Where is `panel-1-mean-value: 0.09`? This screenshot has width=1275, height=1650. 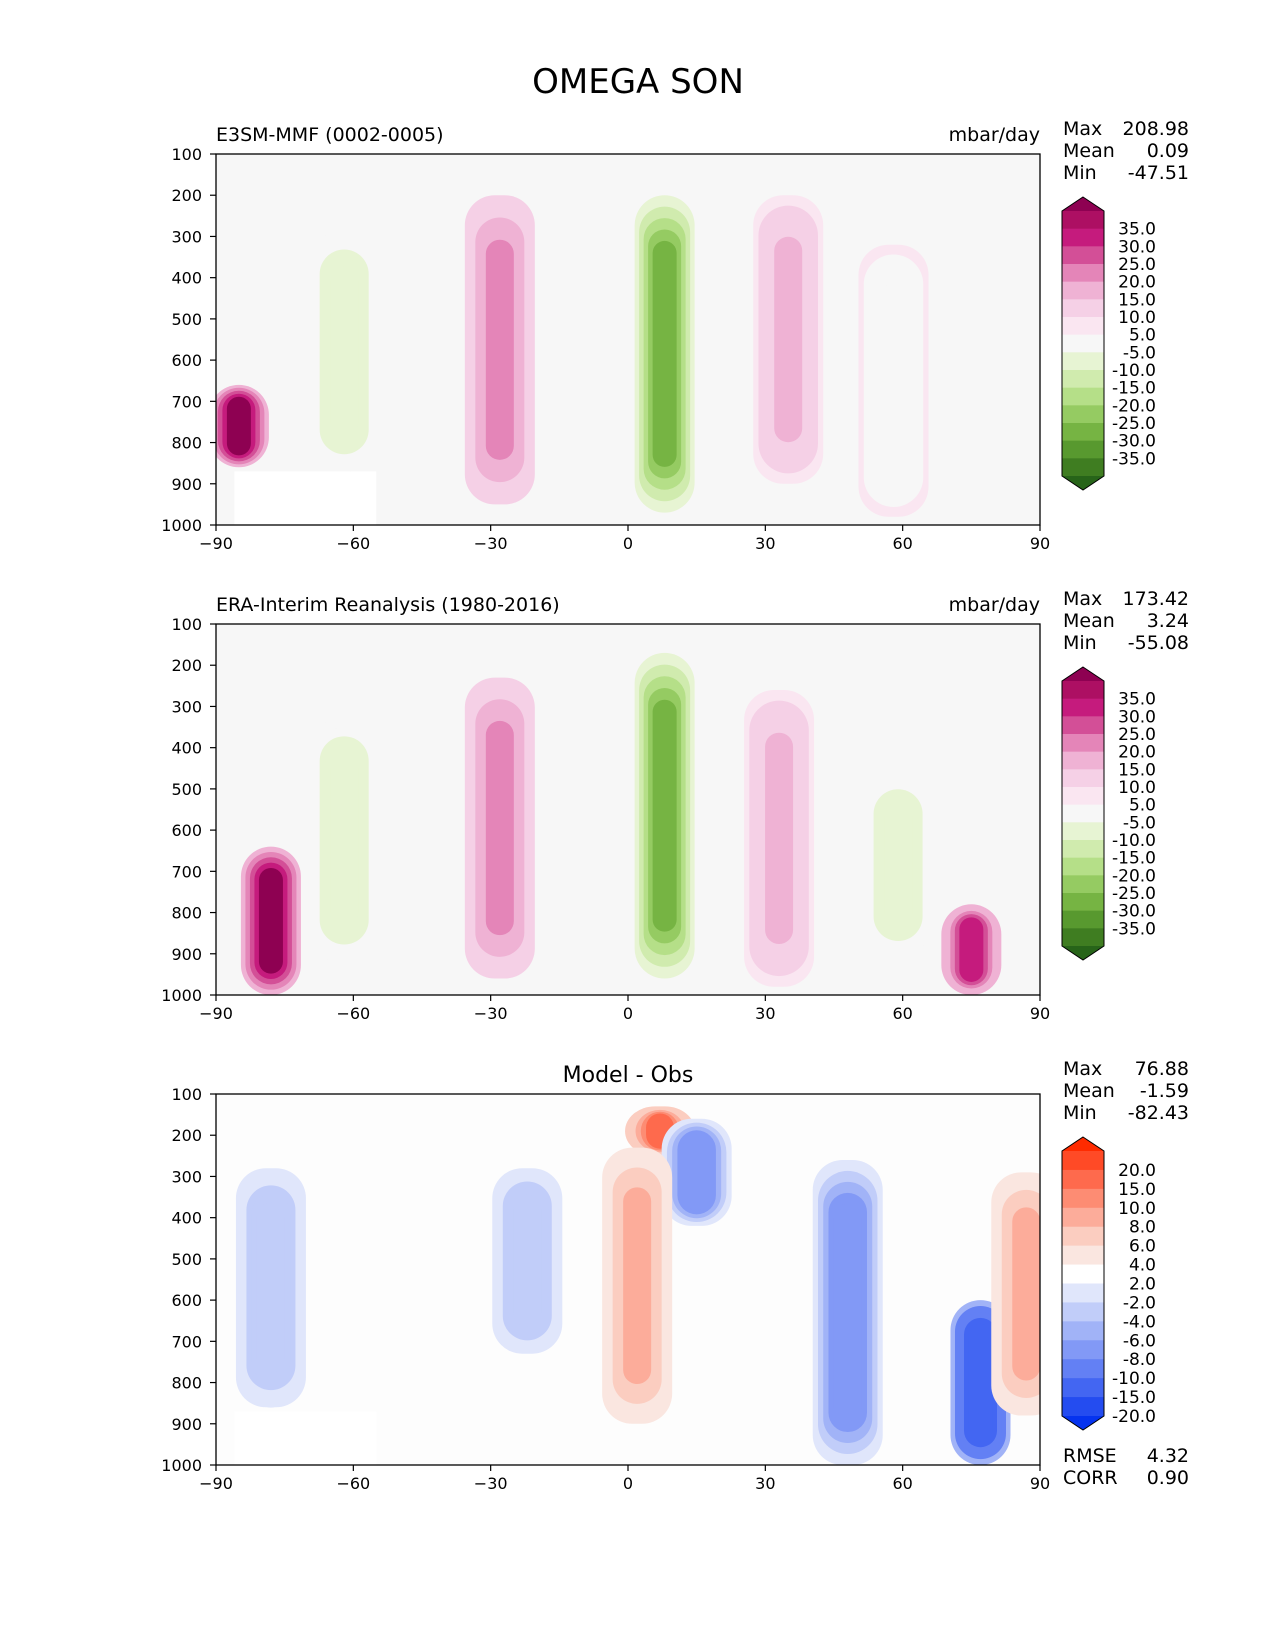
panel-1-mean-value: 0.09 is located at coordinates (1168, 151).